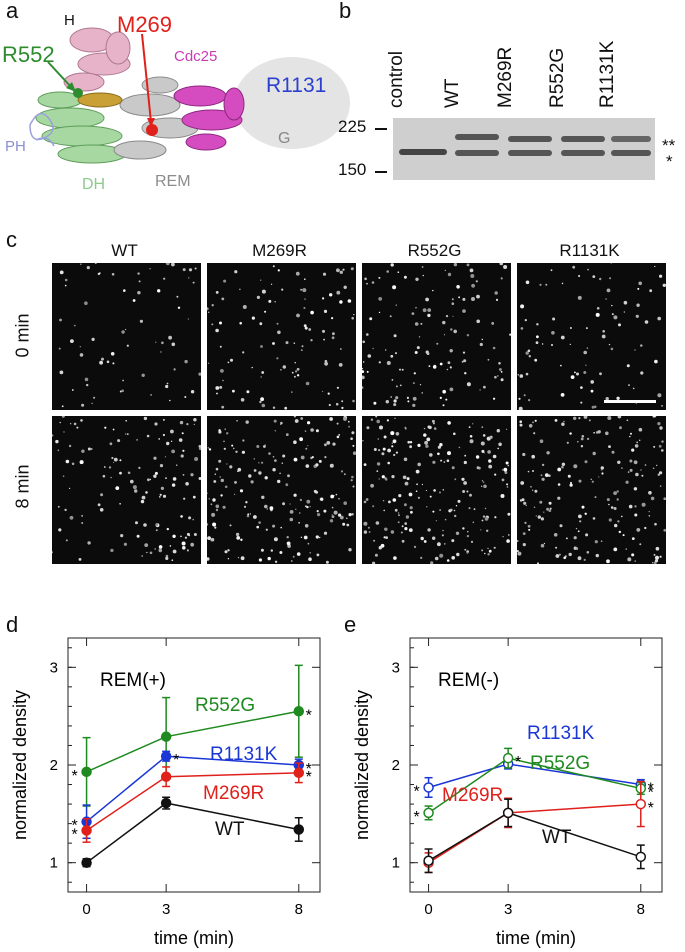 The image size is (685, 952). I want to click on label-r552: R552, so click(28, 54).